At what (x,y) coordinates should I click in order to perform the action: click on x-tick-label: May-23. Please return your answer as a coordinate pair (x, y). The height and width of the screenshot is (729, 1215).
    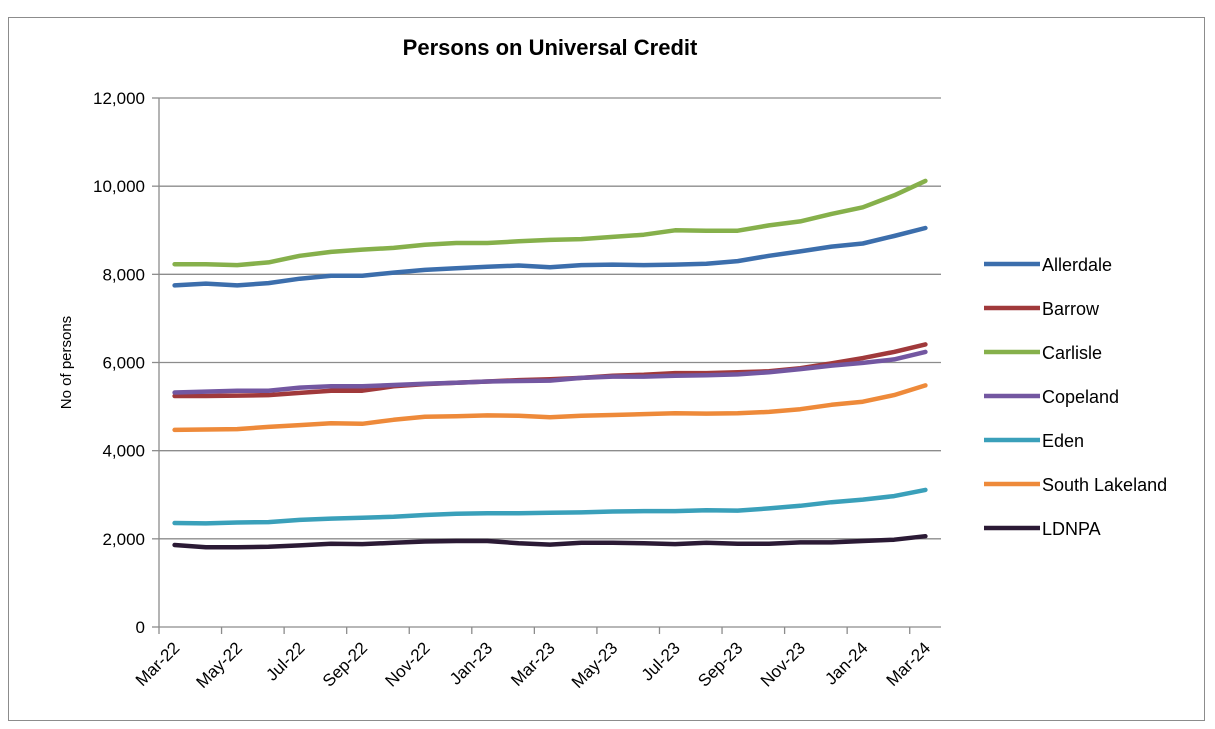
    Looking at the image, I should click on (595, 665).